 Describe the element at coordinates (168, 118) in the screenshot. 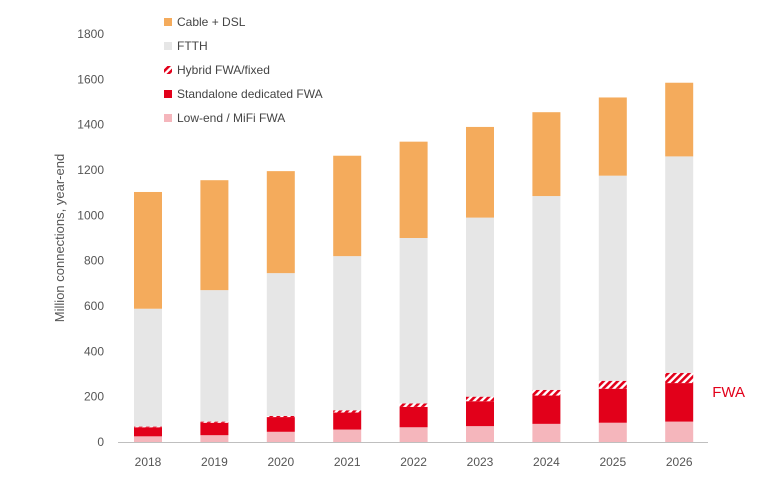

I see `legend-swatch-low-end-mifi-fwa` at that location.